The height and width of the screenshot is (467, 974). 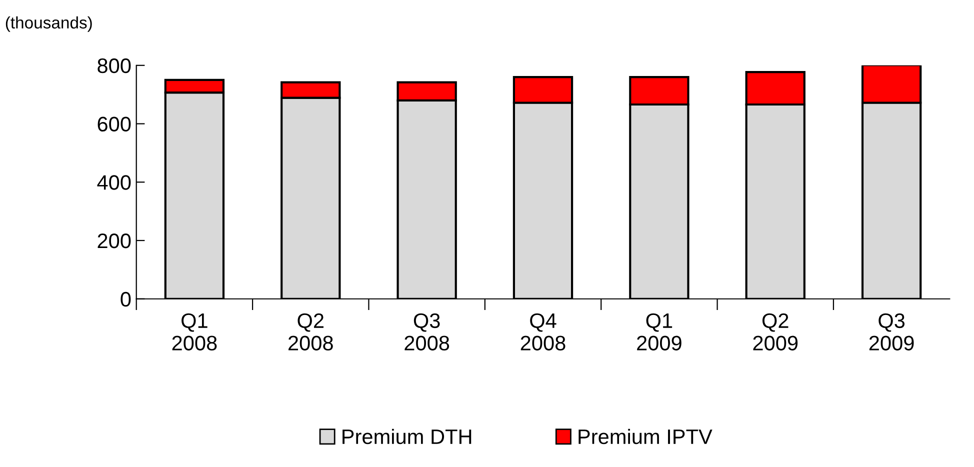 What do you see at coordinates (114, 124) in the screenshot?
I see `y-tick-label: 600` at bounding box center [114, 124].